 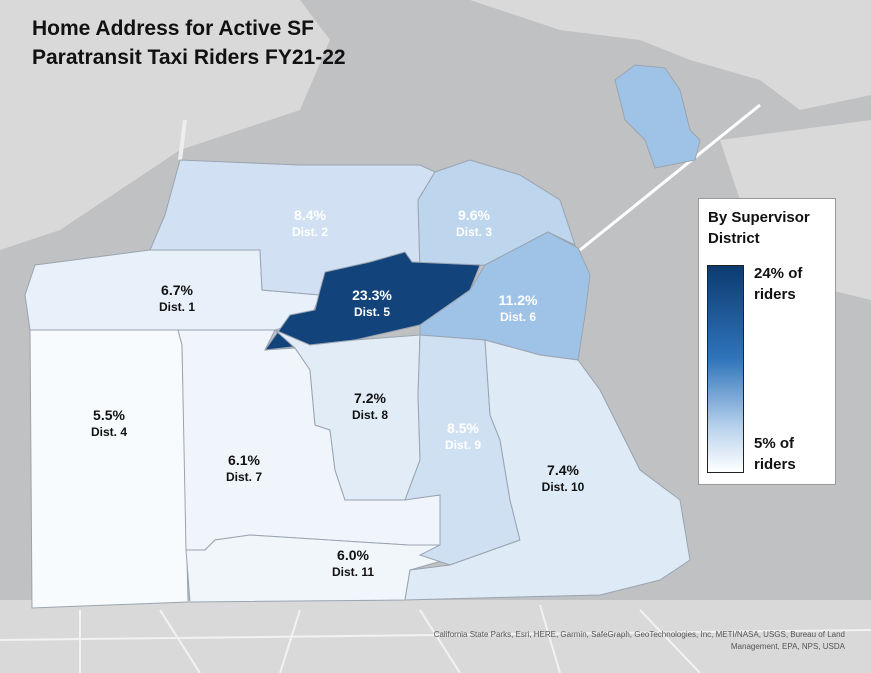 What do you see at coordinates (725, 369) in the screenshot?
I see `legend-color-ramp` at bounding box center [725, 369].